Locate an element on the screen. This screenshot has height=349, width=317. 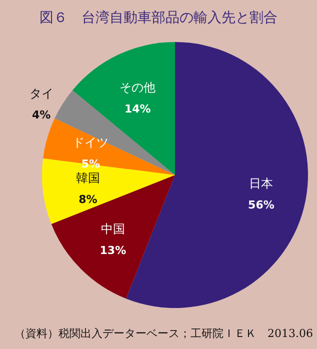
slice-label: その他 is located at coordinates (138, 87).